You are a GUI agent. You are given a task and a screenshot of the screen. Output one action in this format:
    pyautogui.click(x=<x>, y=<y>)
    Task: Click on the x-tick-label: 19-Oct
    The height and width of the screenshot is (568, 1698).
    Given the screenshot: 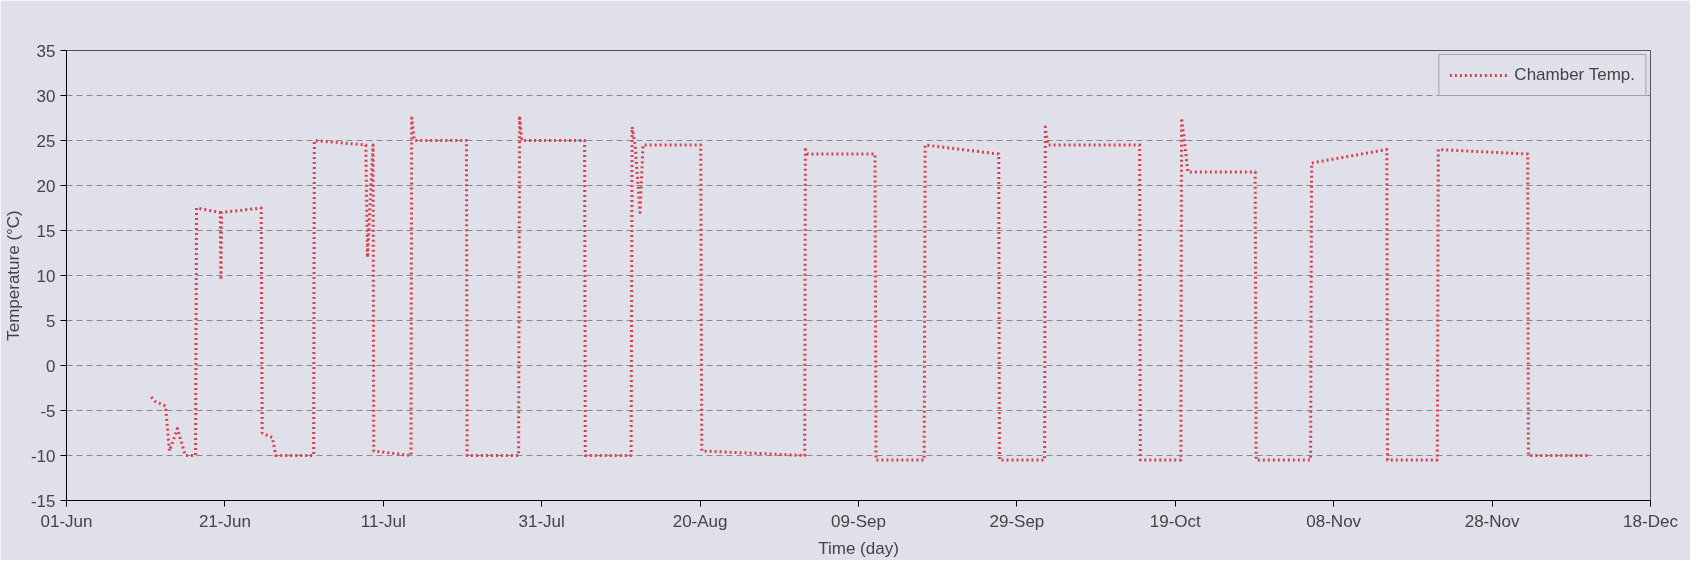 What is the action you would take?
    pyautogui.click(x=1175, y=521)
    